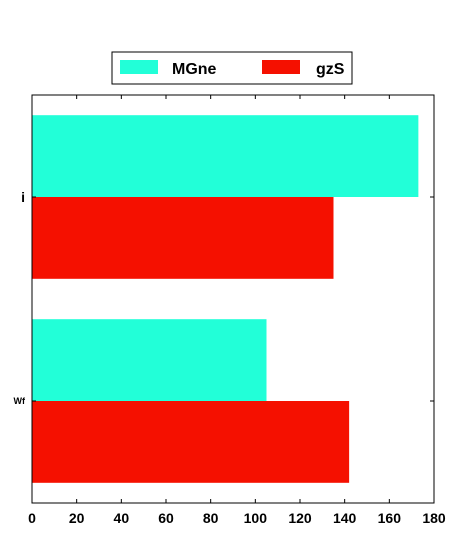 Image resolution: width=462 pixels, height=539 pixels. What do you see at coordinates (32, 518) in the screenshot?
I see `x-tick-label: 0` at bounding box center [32, 518].